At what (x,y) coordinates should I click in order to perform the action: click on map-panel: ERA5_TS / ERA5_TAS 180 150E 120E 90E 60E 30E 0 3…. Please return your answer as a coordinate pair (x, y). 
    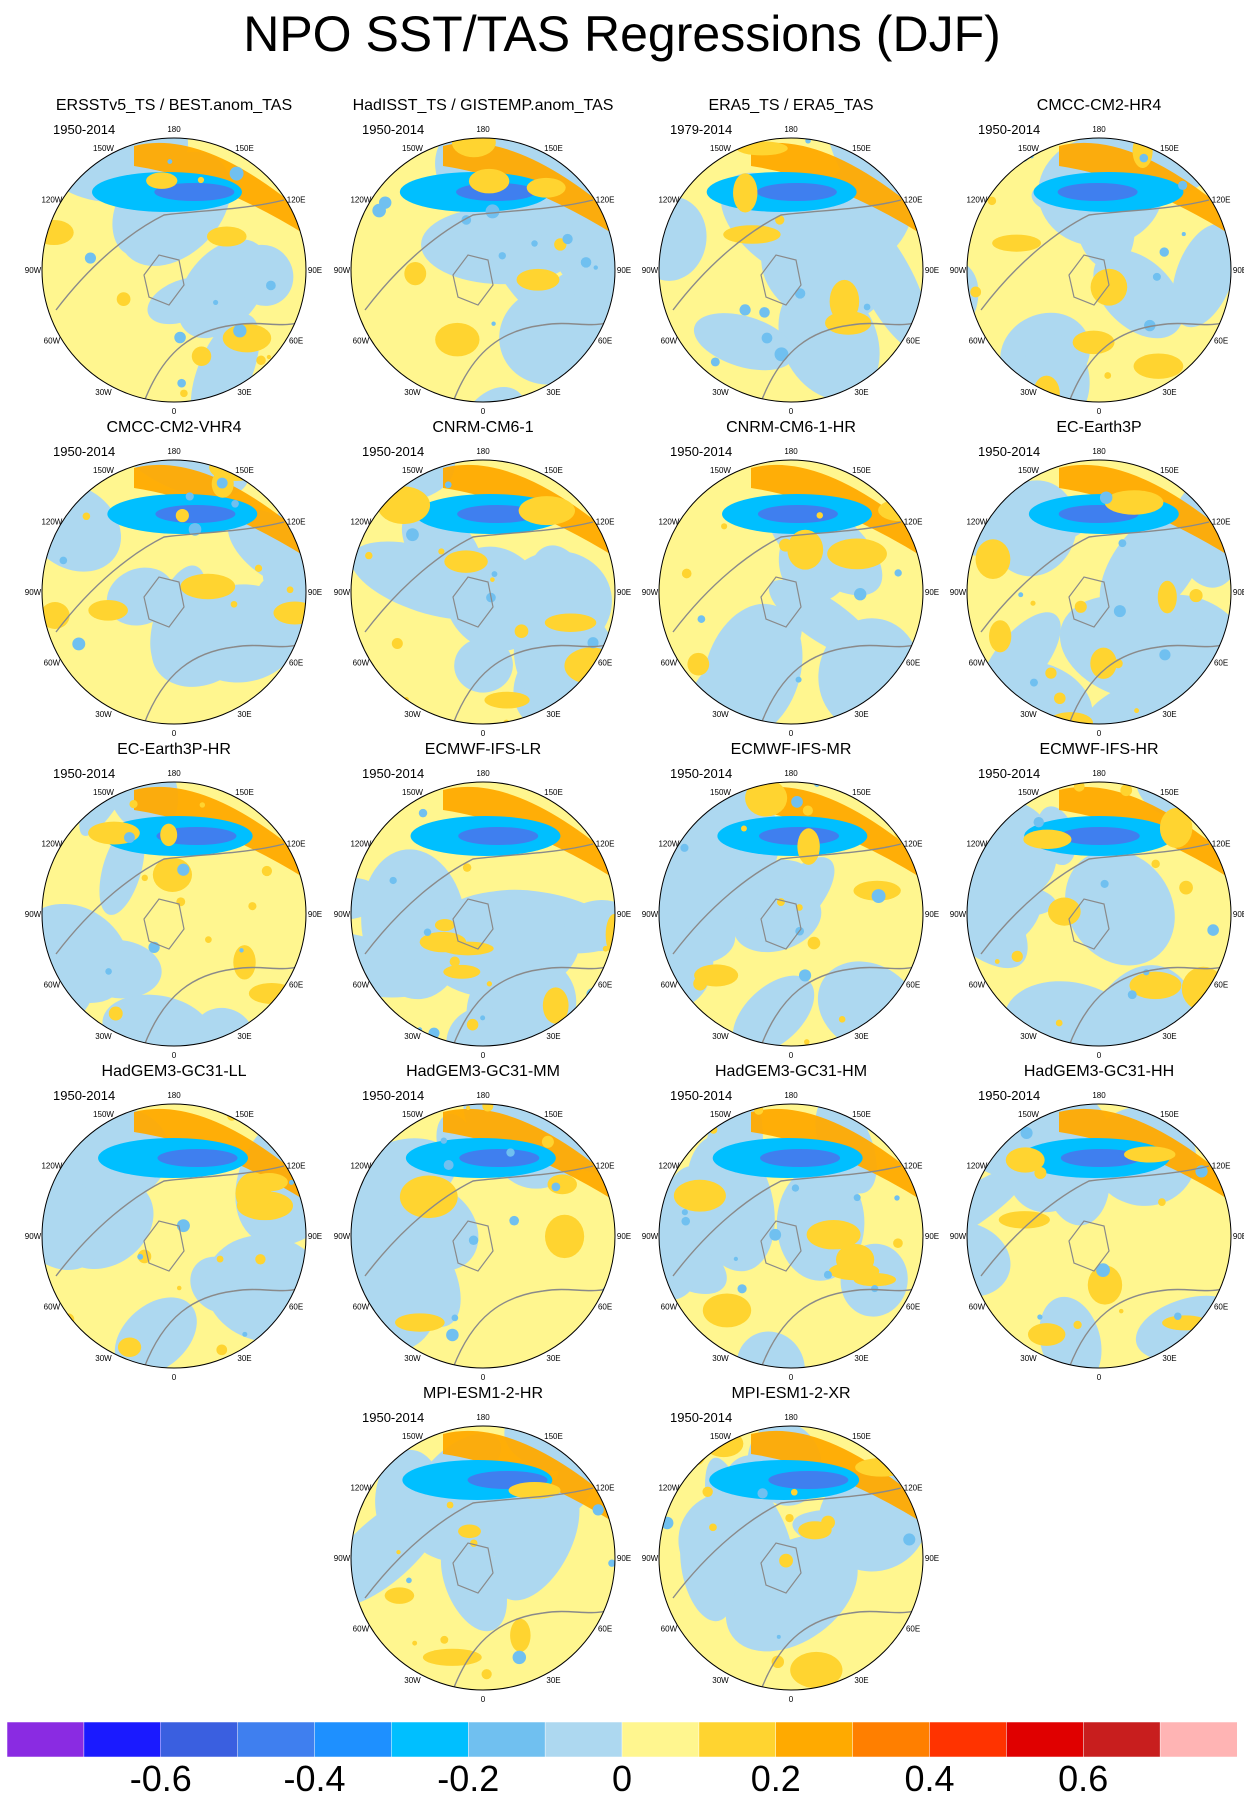
    Looking at the image, I should click on (791, 257).